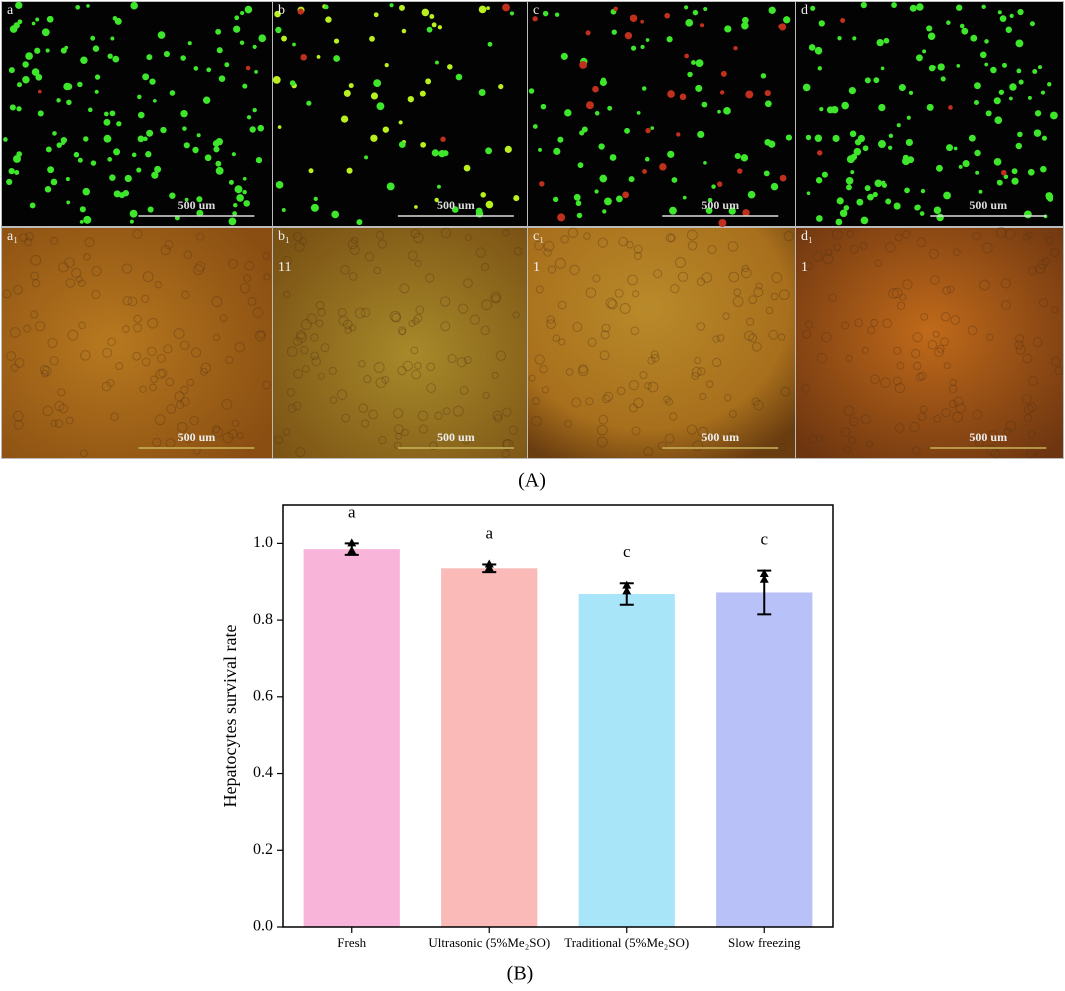 The height and width of the screenshot is (991, 1065). Describe the element at coordinates (197, 205) in the screenshot. I see `scale-label: 500 um` at that location.